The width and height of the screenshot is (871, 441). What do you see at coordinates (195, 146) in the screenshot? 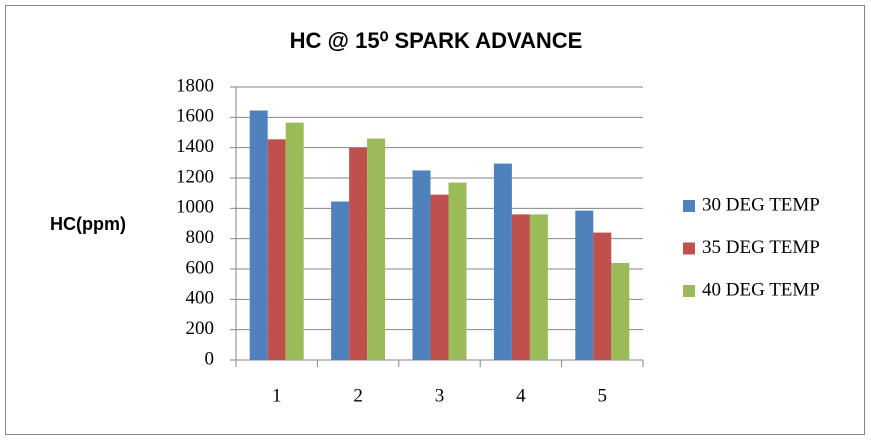
I see `y-tick-label: 1400` at bounding box center [195, 146].